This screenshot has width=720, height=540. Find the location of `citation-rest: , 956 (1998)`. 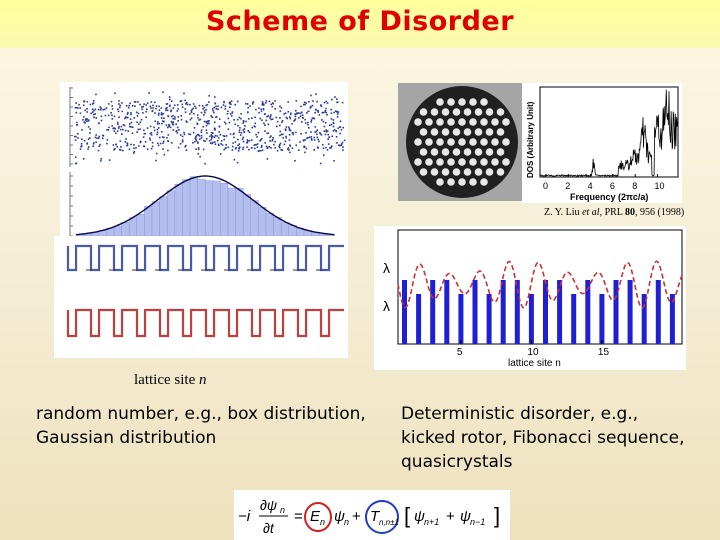

citation-rest: , 956 (1998) is located at coordinates (660, 212).